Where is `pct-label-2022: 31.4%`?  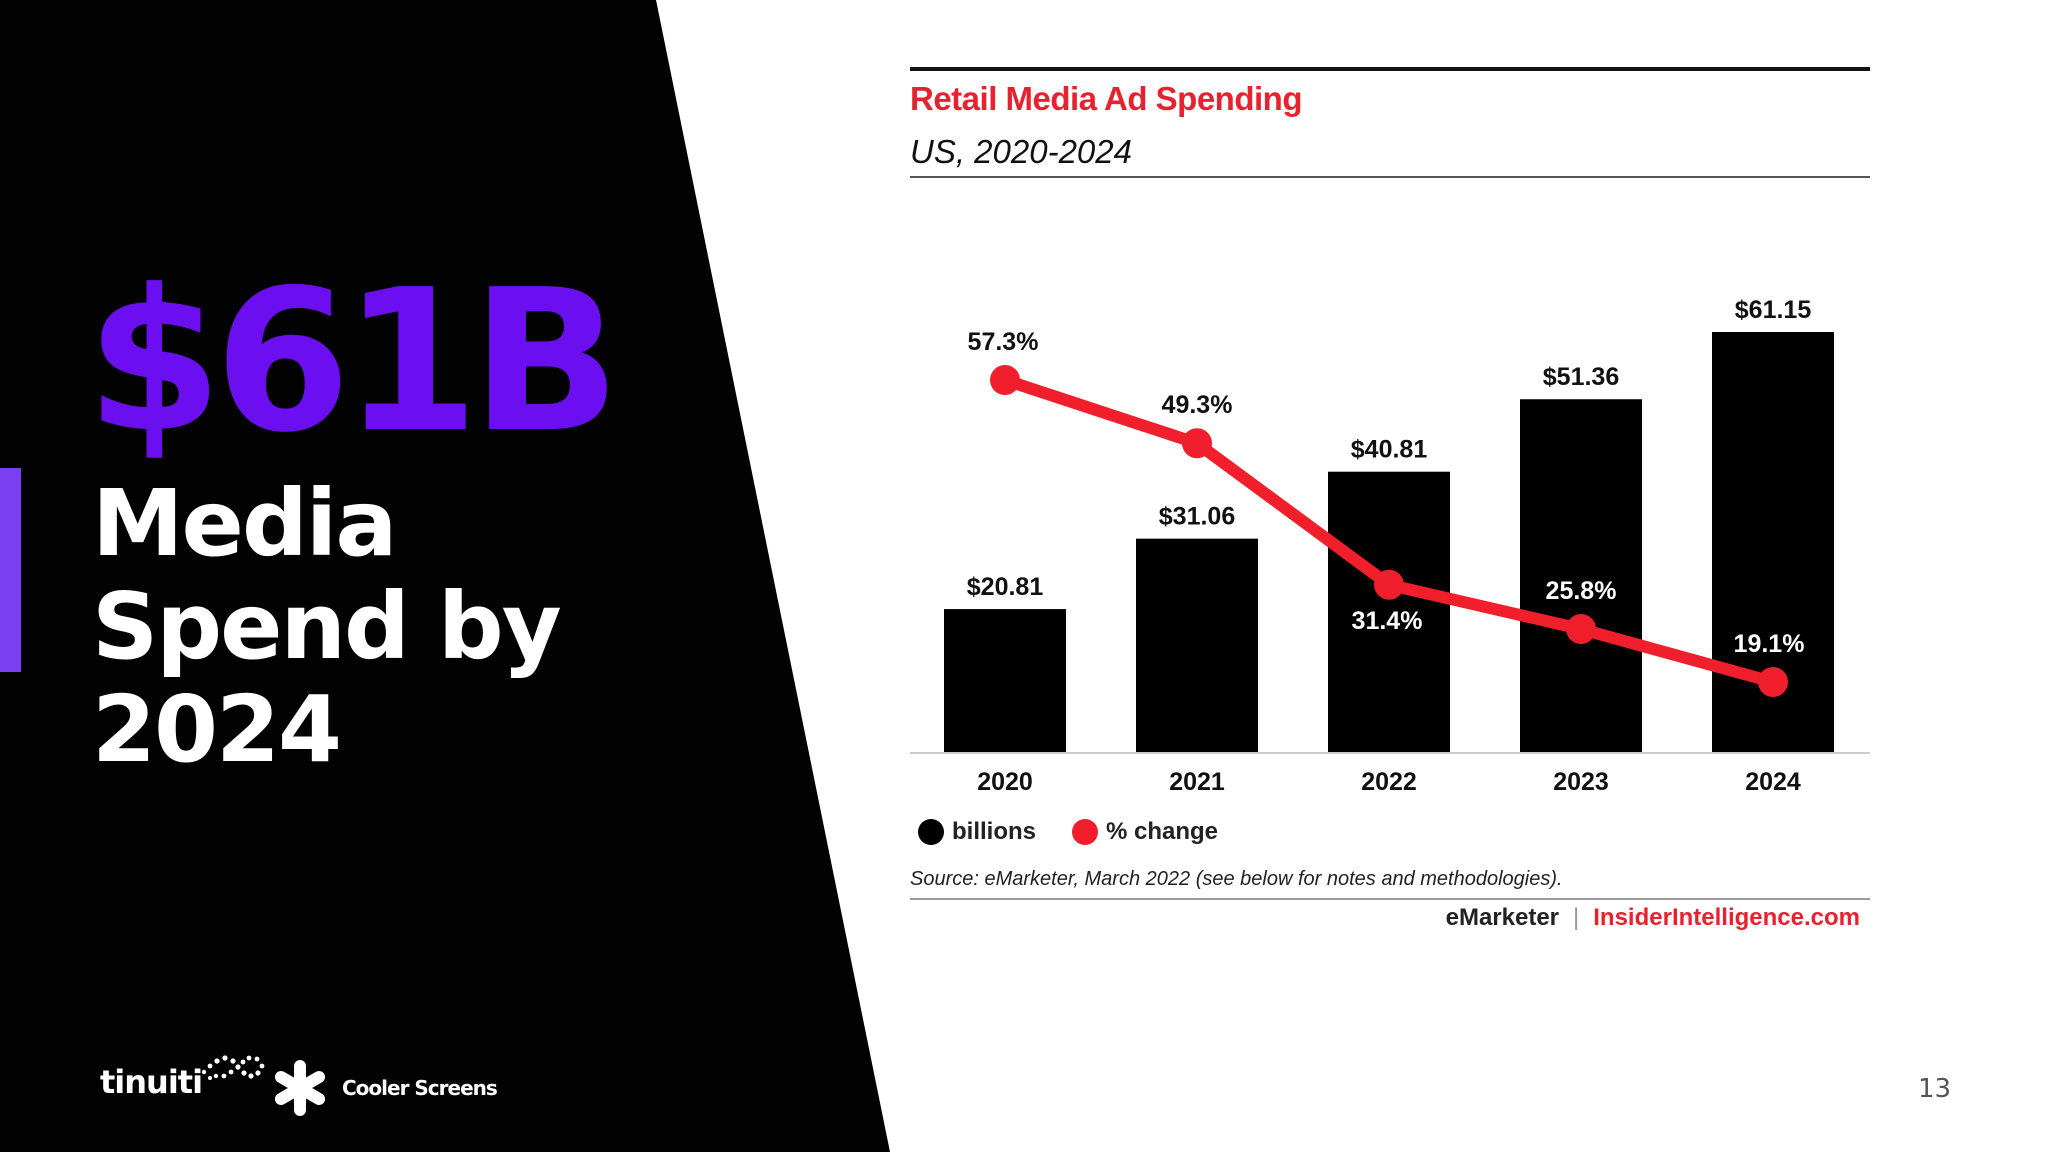
pct-label-2022: 31.4% is located at coordinates (1387, 621).